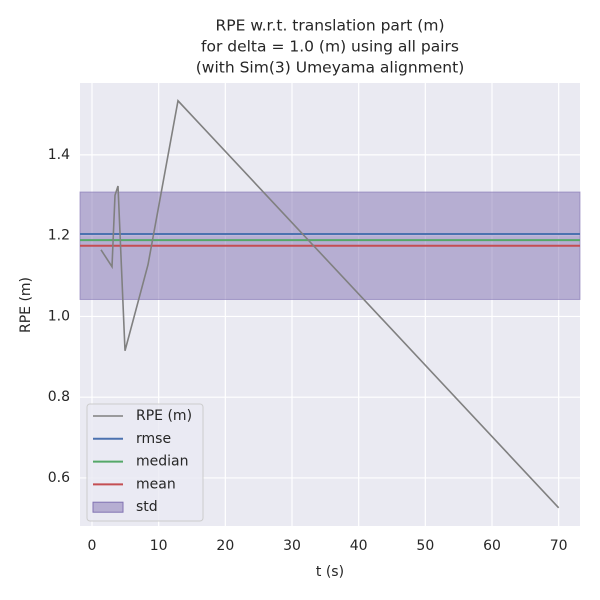  What do you see at coordinates (59, 397) in the screenshot?
I see `y-tick-label: 0.8` at bounding box center [59, 397].